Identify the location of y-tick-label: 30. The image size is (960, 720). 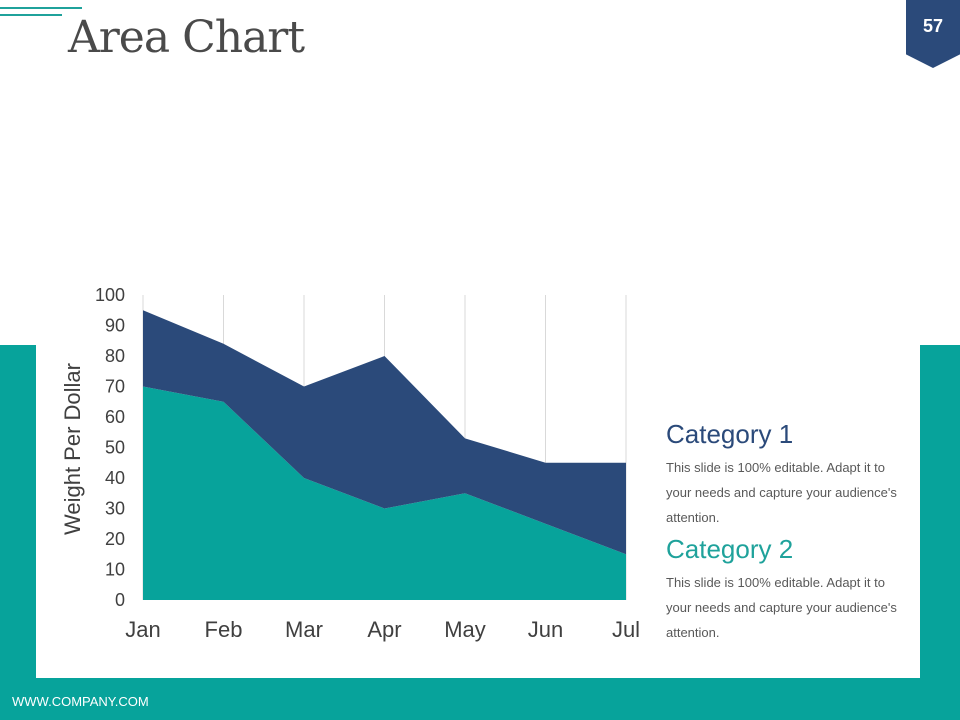
(115, 509).